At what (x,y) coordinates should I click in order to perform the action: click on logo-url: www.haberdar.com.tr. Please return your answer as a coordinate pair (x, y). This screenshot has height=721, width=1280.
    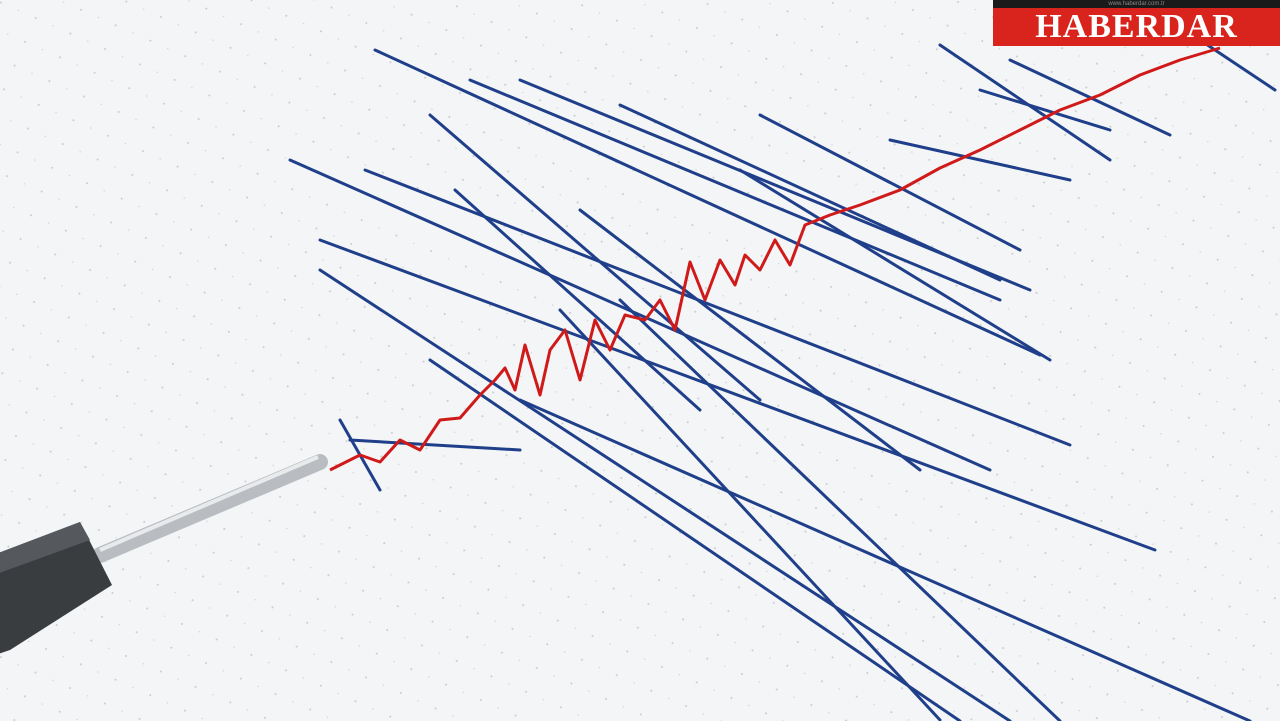
    Looking at the image, I should click on (1136, 4).